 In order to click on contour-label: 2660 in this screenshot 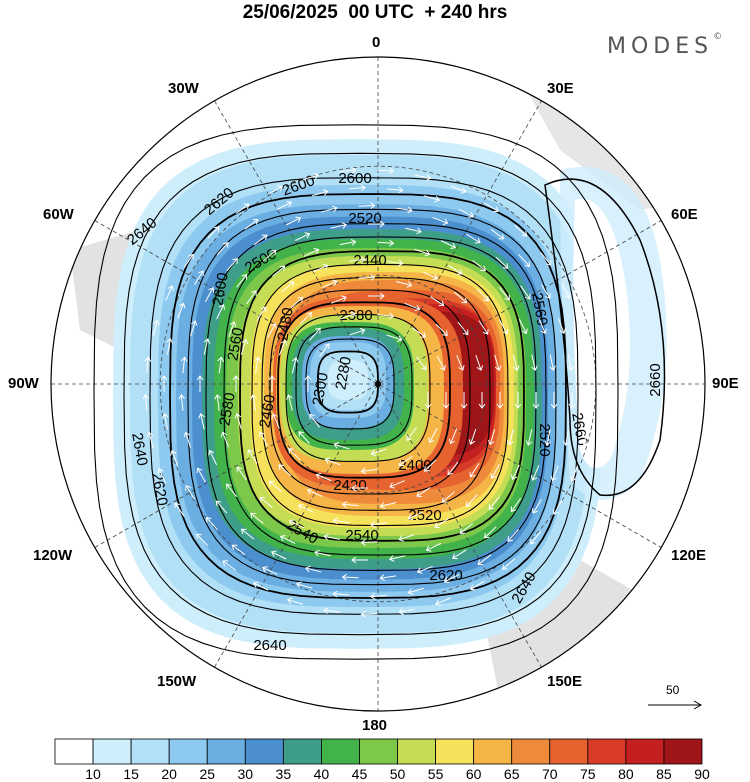, I will do `click(655, 379)`.